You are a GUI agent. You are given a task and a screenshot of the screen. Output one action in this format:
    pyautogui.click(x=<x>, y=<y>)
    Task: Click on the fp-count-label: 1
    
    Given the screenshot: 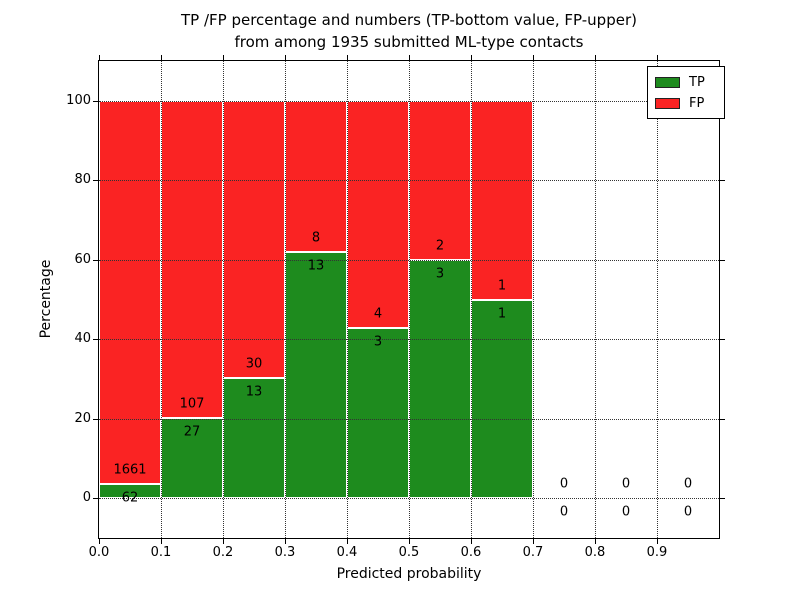 What is the action you would take?
    pyautogui.click(x=502, y=285)
    